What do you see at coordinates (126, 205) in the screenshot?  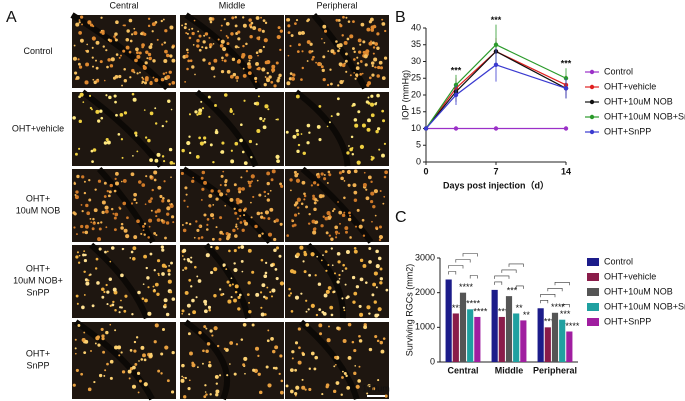 I see `vessel` at bounding box center [126, 205].